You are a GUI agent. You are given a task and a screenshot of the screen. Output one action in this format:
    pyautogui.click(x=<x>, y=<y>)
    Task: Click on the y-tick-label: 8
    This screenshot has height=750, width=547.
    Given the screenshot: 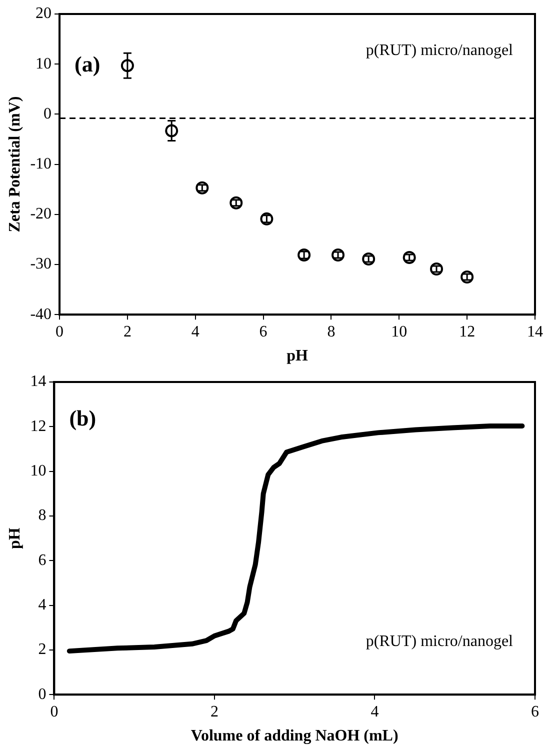 What is the action you would take?
    pyautogui.click(x=42, y=515)
    